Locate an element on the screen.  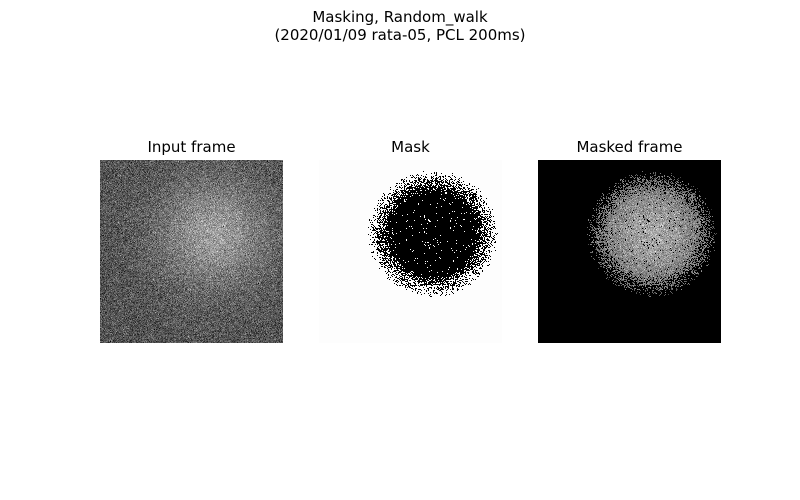
masked-frame-image is located at coordinates (629, 251).